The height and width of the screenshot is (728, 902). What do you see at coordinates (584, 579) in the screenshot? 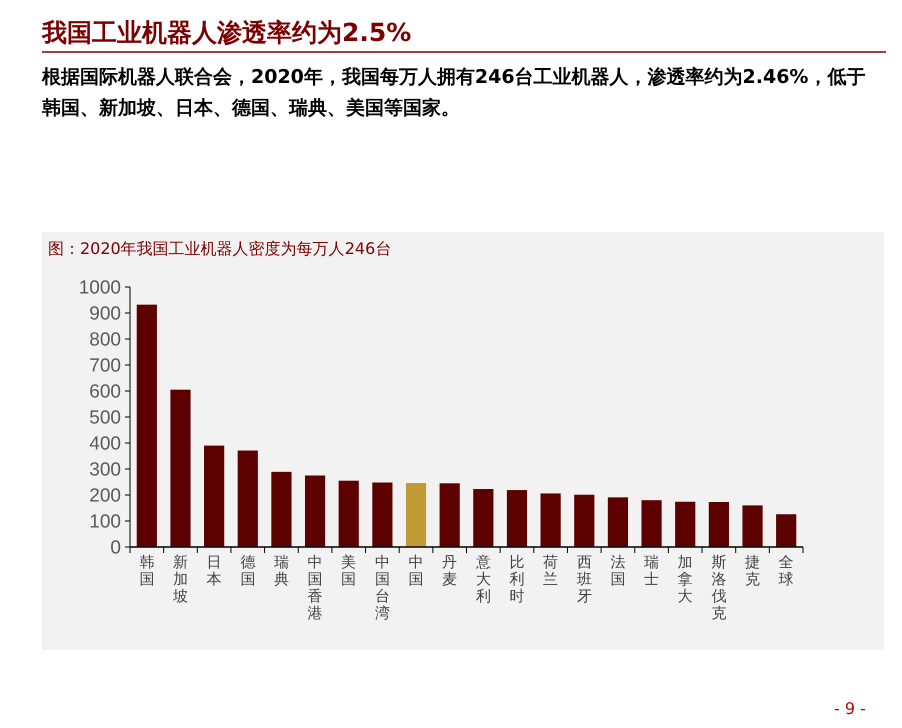
I see `x-tick-label: 西班牙` at bounding box center [584, 579].